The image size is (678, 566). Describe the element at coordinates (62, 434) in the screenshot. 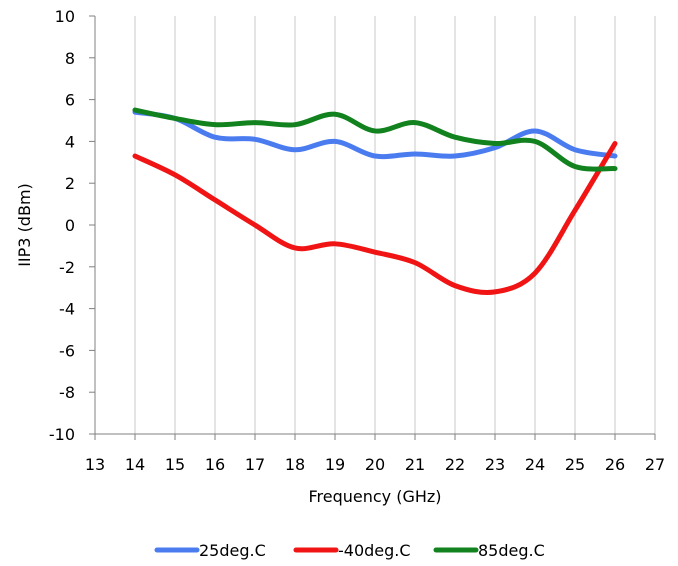

I see `y-tick-label: -10` at that location.